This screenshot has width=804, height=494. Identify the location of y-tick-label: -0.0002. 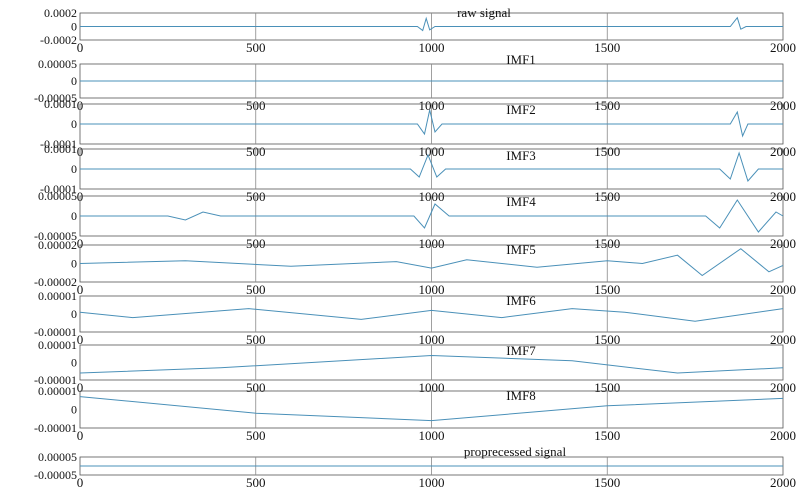
(58, 40).